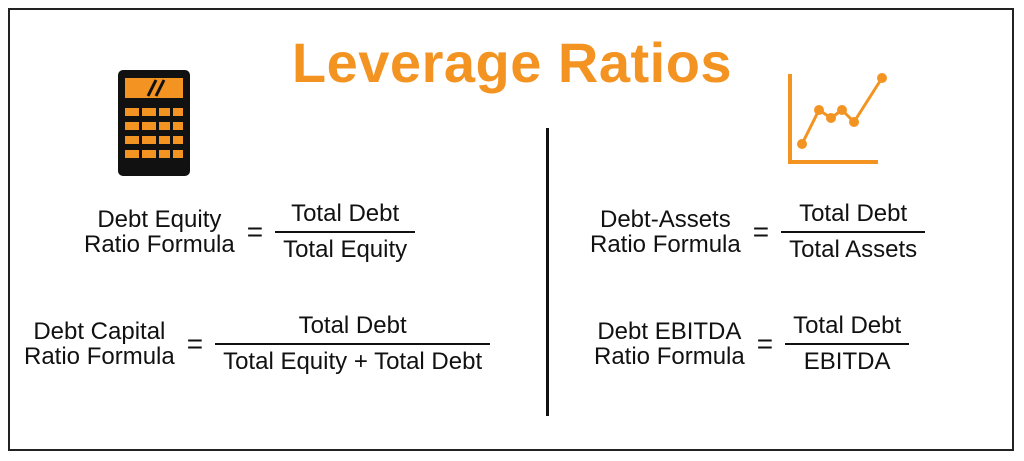 The height and width of the screenshot is (461, 1024). I want to click on formula-label: Debt-Assets Ratio Formula, so click(665, 232).